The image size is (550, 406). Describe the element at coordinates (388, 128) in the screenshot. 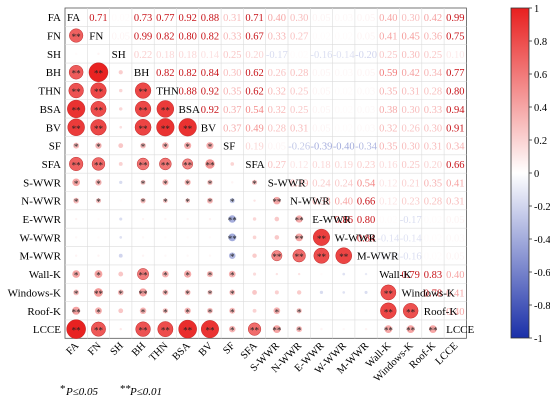

I see `value-label: 0.32` at that location.